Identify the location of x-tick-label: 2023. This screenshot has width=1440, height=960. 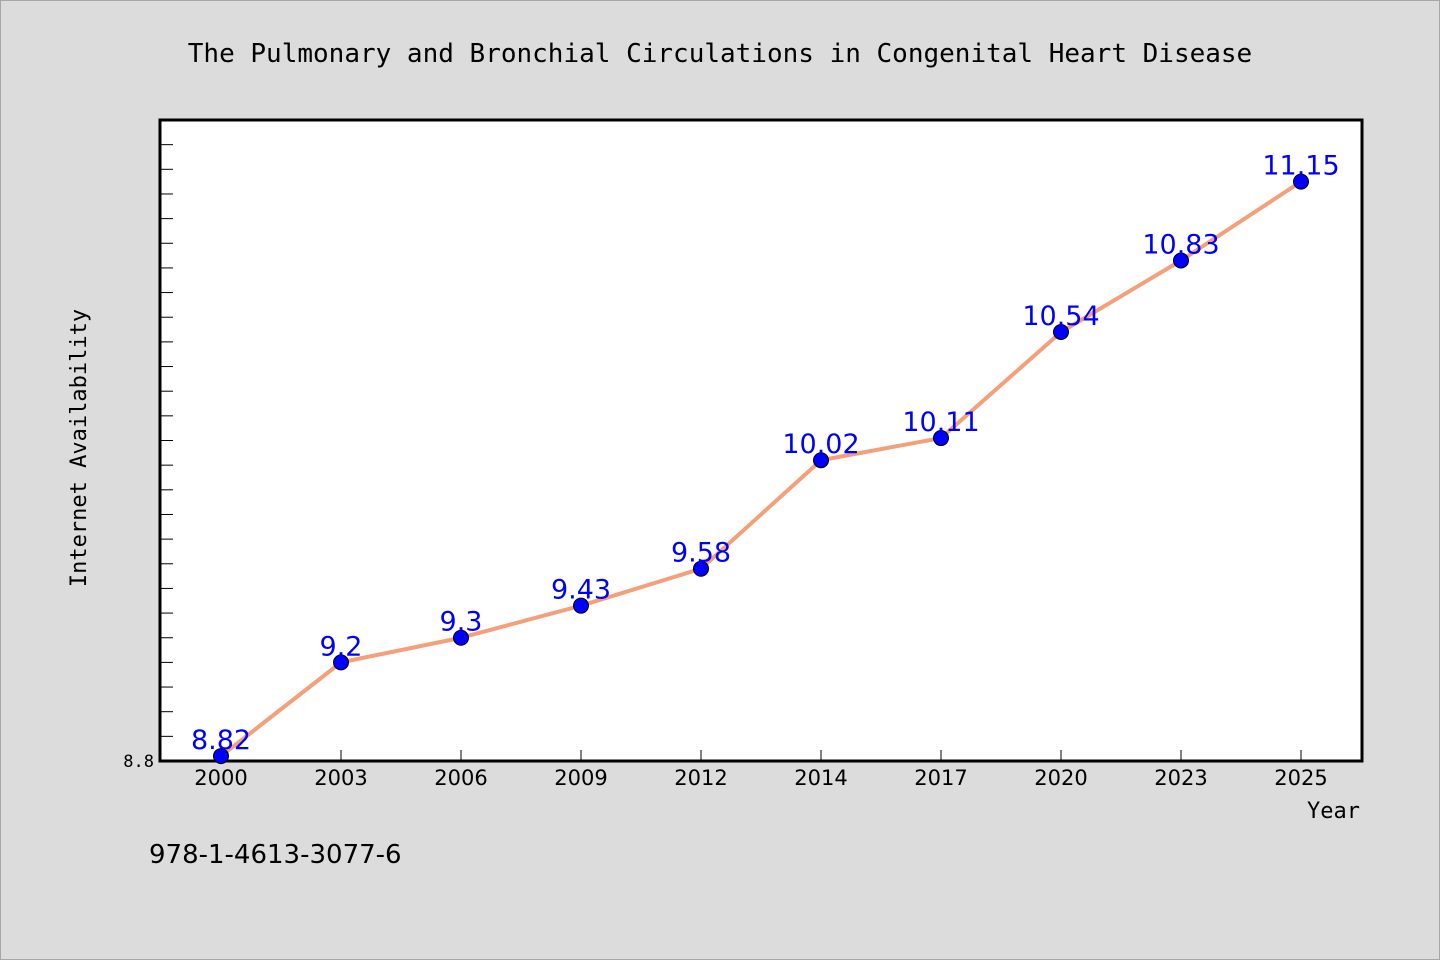
(1180, 778).